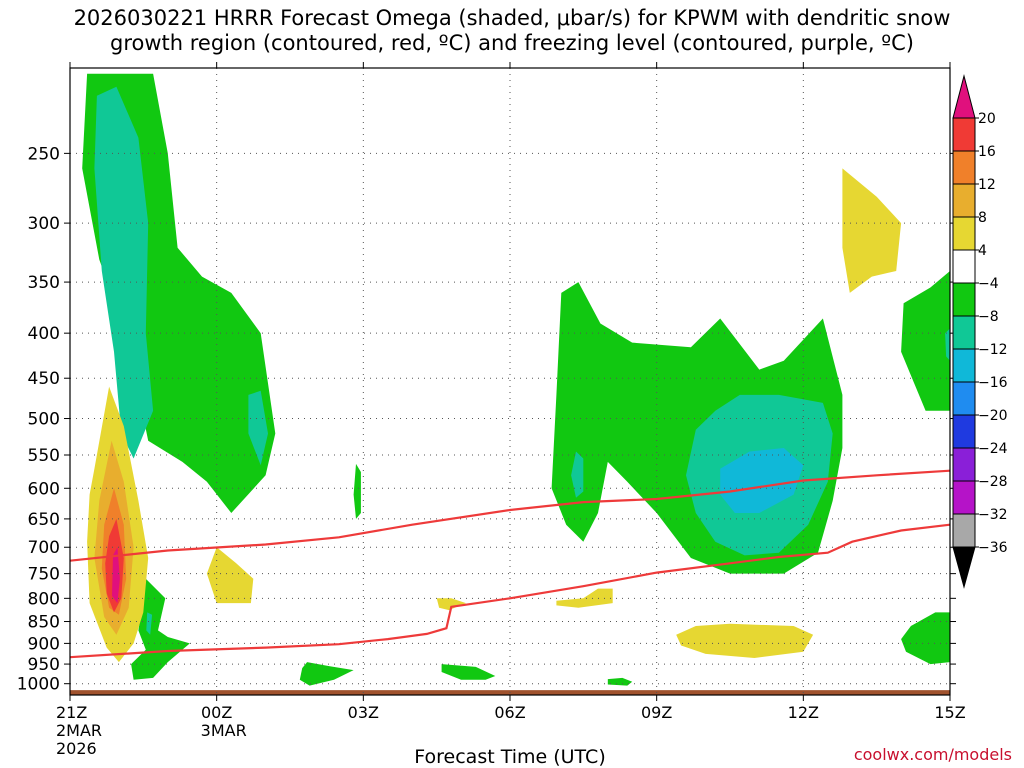  What do you see at coordinates (987, 185) in the screenshot?
I see `colorbar-label: 12` at bounding box center [987, 185].